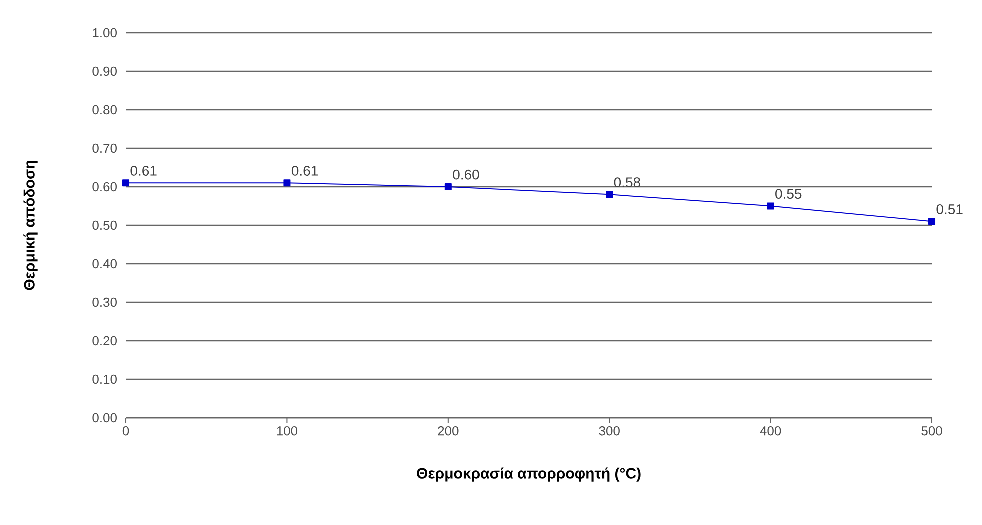 The width and height of the screenshot is (982, 525). Describe the element at coordinates (104, 225) in the screenshot. I see `y-tick-label: 0.50` at that location.